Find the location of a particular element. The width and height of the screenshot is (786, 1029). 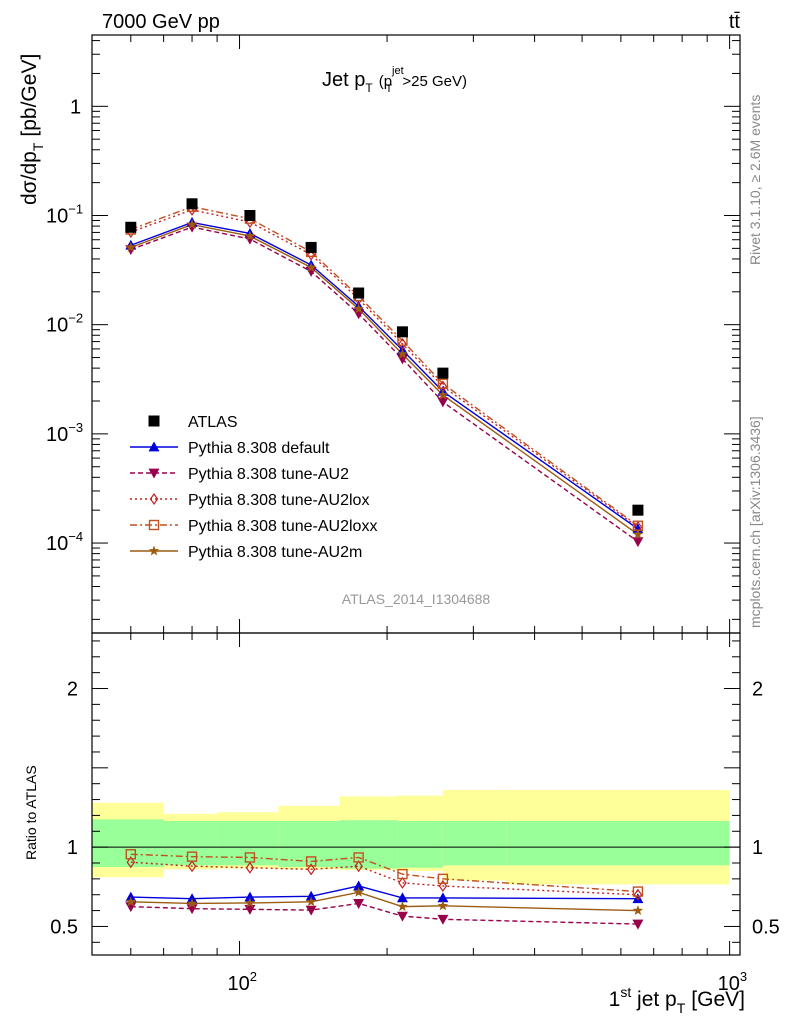

title-paren-sup: jet is located at coordinates (397, 71).